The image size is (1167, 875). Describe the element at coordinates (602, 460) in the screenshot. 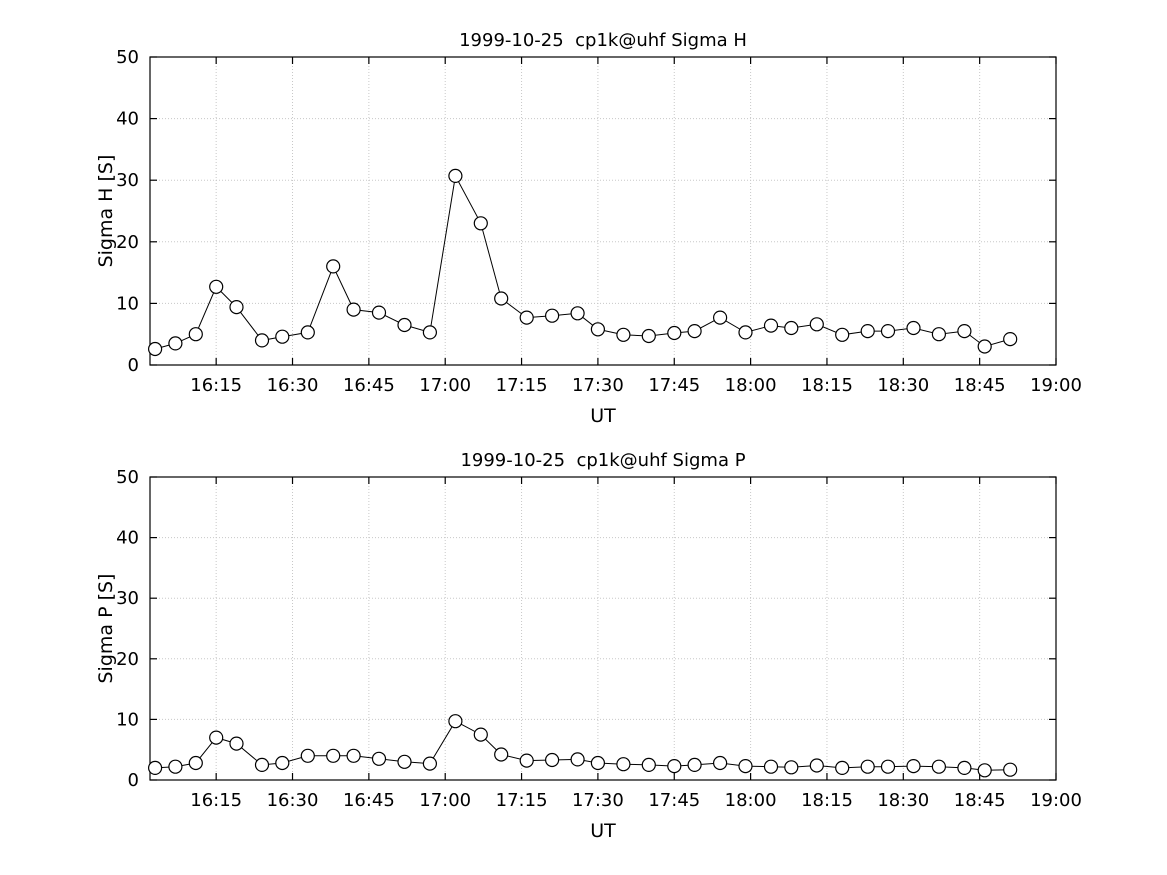

I see `chart-title: 1999-10-25 cp1k@uhf Sigma P` at that location.